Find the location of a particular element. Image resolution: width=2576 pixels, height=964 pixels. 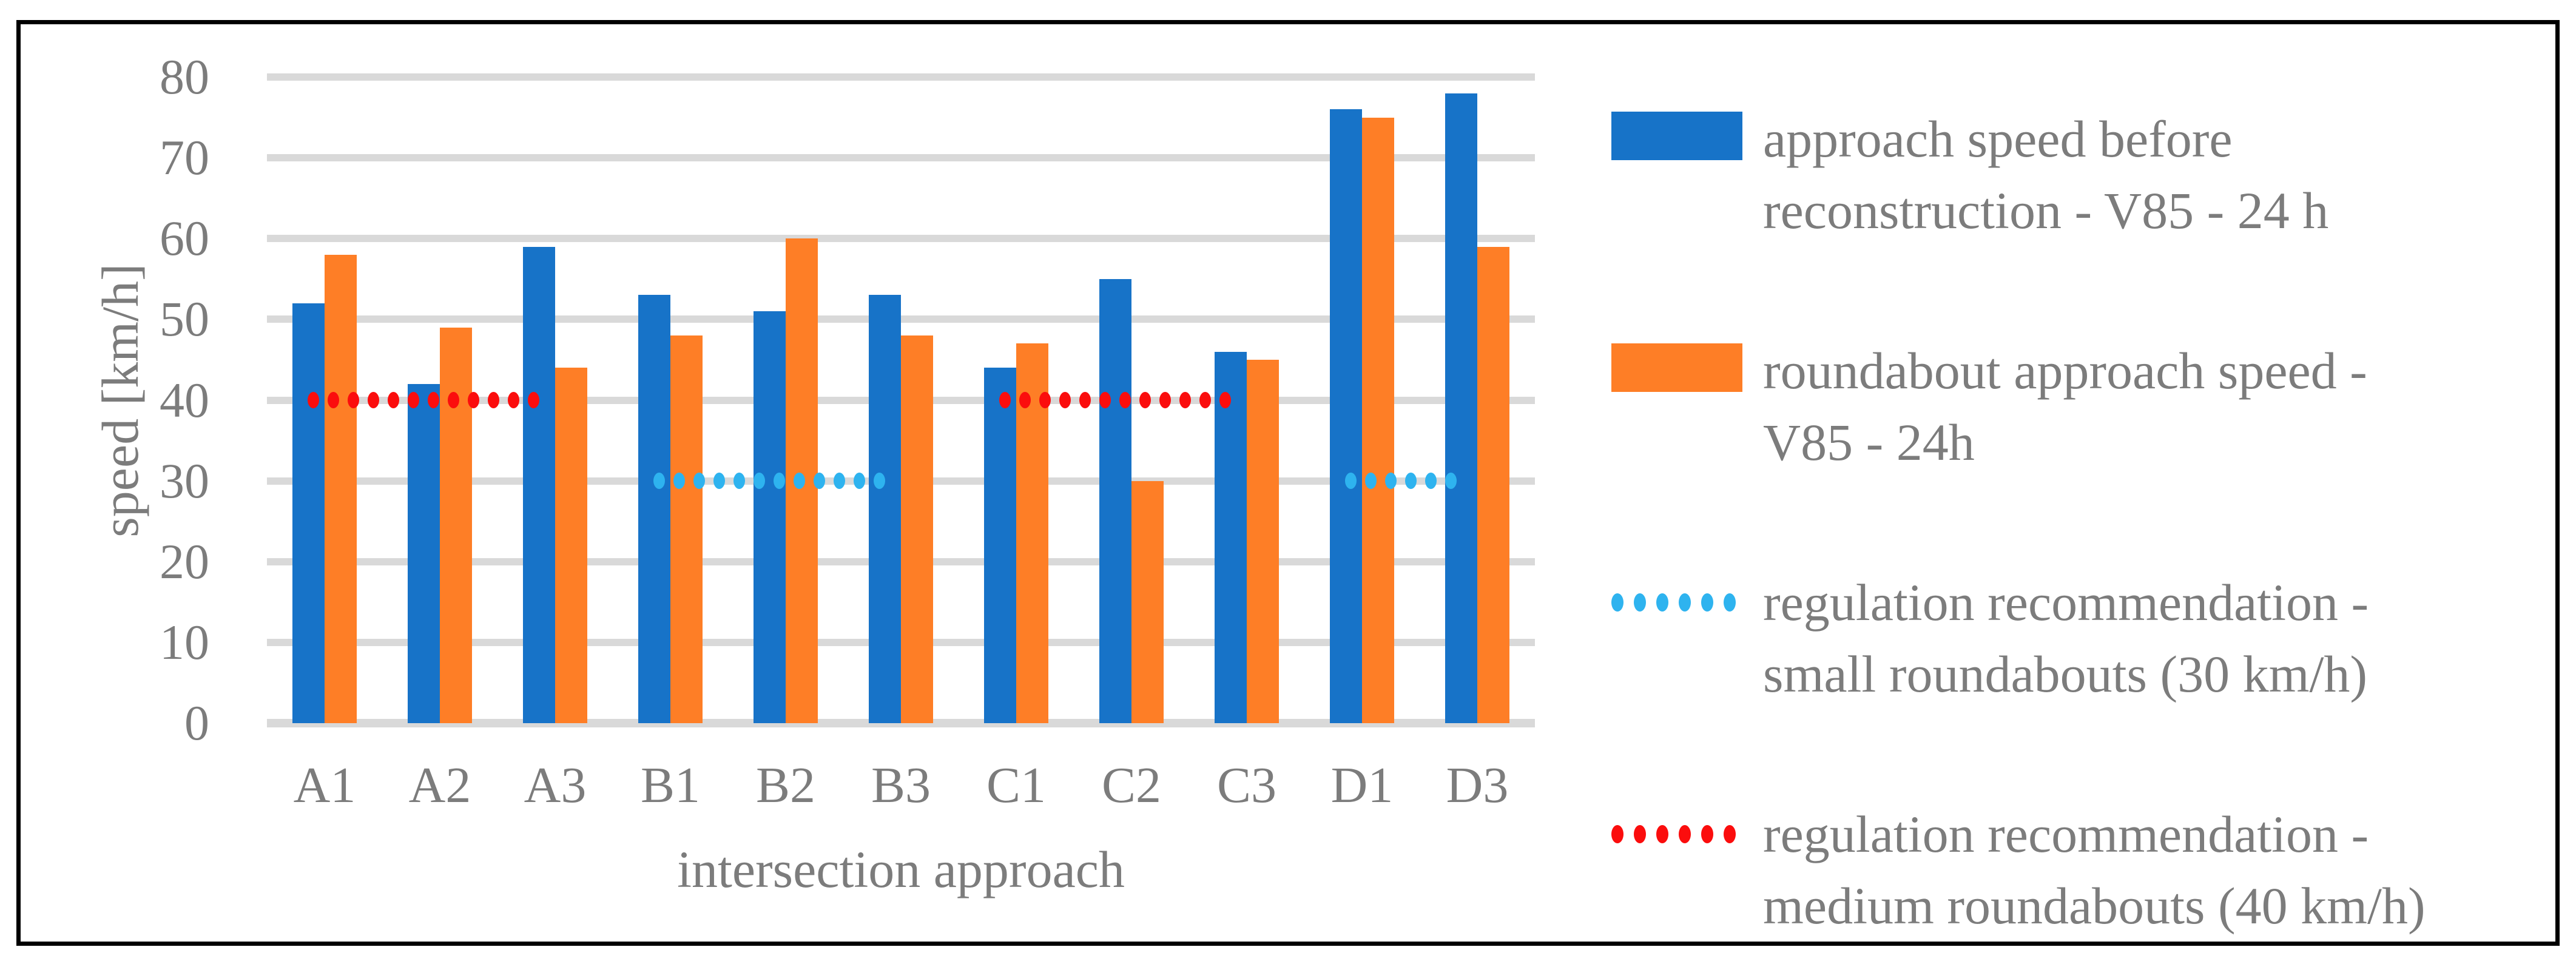

y-axis-title: speed [km/h] is located at coordinates (120, 400).